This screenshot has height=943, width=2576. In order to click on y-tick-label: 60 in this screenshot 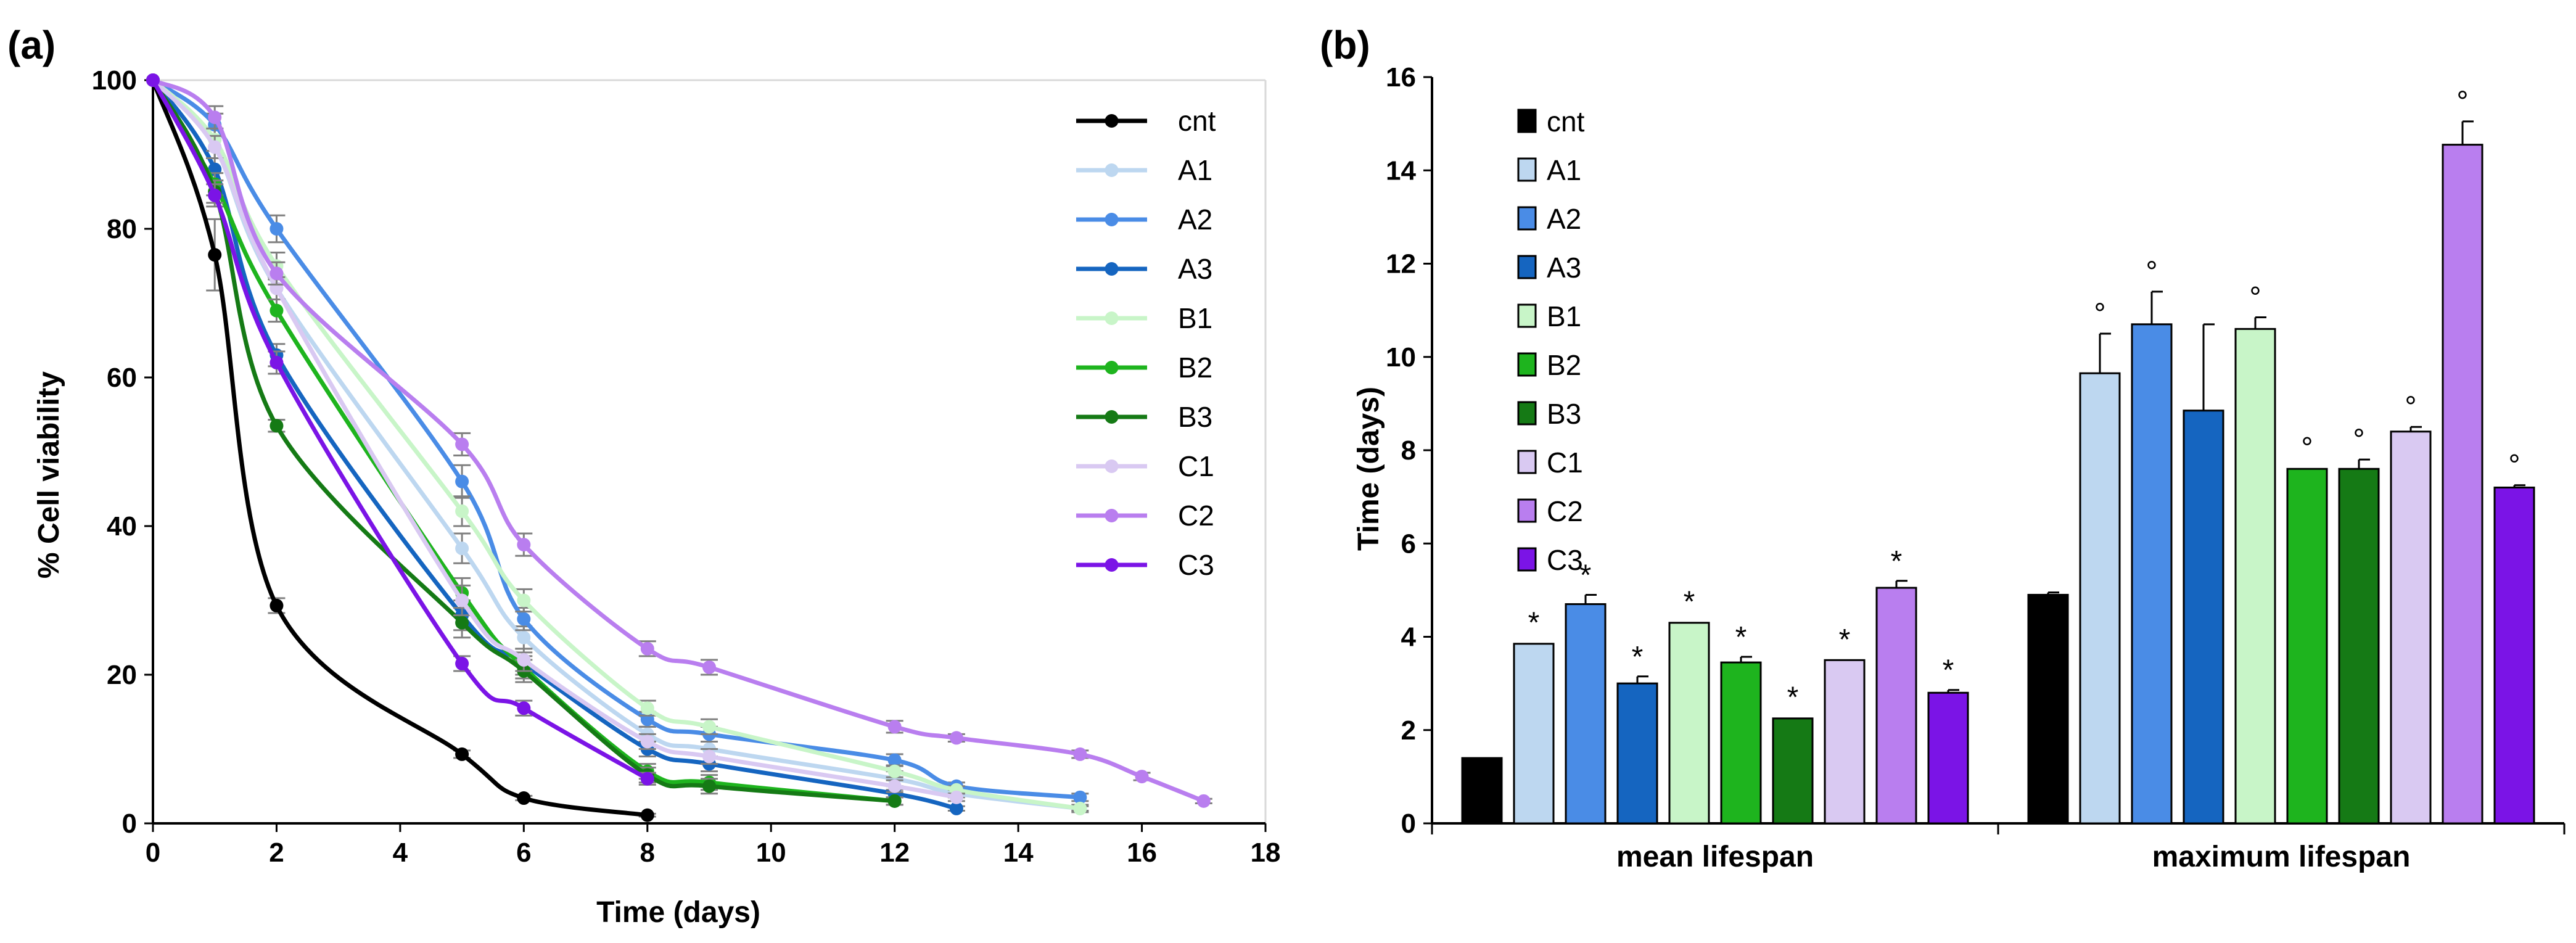, I will do `click(122, 378)`.